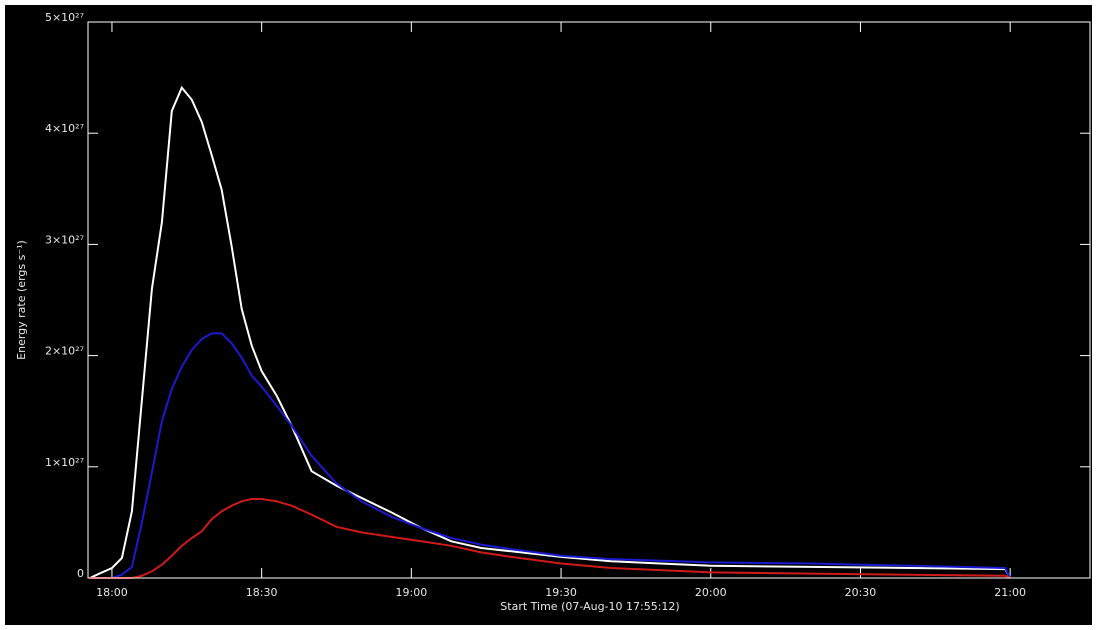 Image resolution: width=1097 pixels, height=630 pixels. I want to click on y-tick-label: 1×10²⁷, so click(64, 462).